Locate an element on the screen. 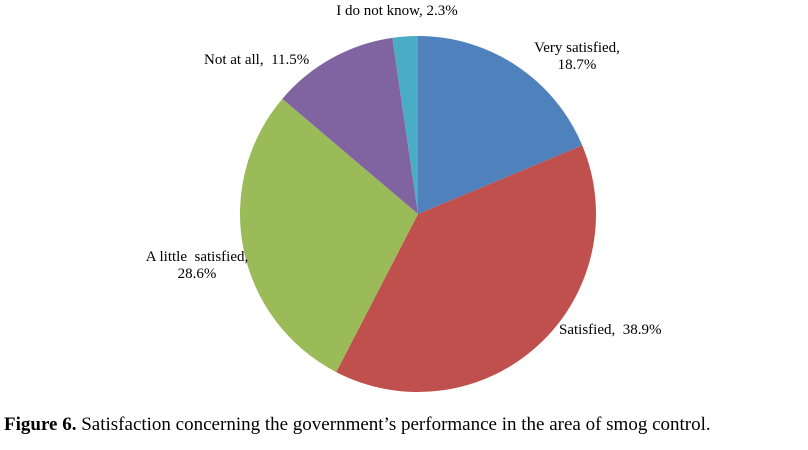  figure-caption-label: Figure 6. is located at coordinates (40, 424).